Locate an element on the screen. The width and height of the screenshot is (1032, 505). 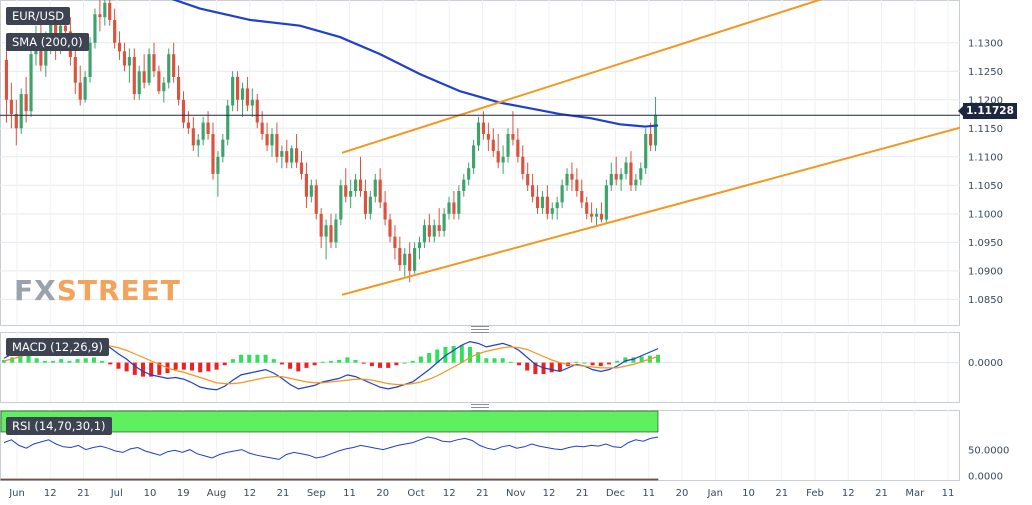
macd-resize-handle is located at coordinates (480, 329).